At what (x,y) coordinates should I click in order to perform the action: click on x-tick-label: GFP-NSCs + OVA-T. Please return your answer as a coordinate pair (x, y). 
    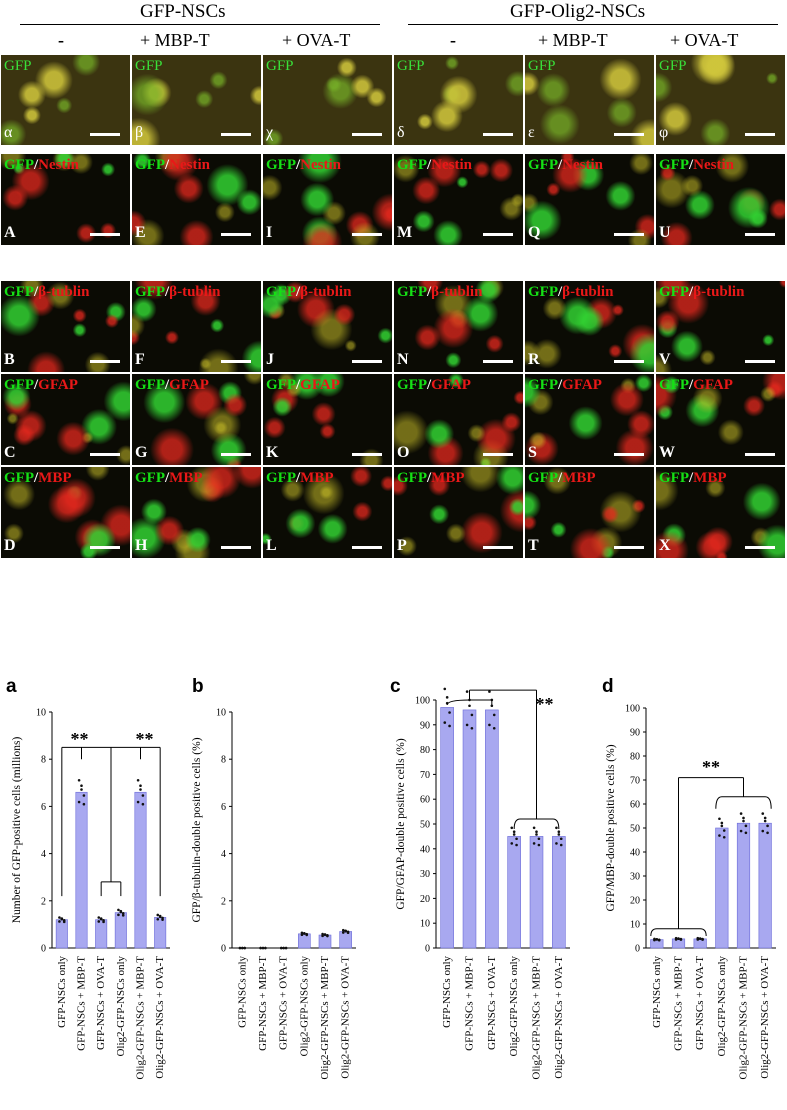
    Looking at the image, I should click on (284, 1003).